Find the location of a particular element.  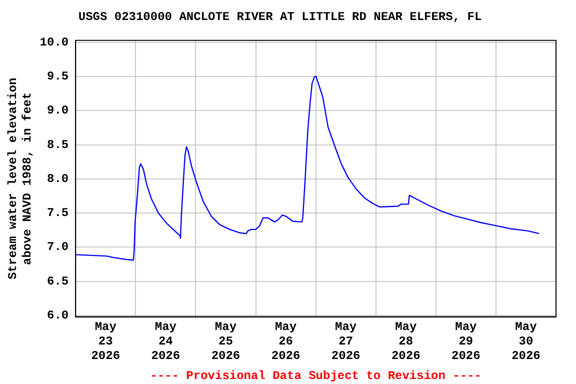

chart-title: USGS 02310000 ANCLOTE RIVER AT LITTLE RD NEAR ELFERS, FL is located at coordinates (280, 17).